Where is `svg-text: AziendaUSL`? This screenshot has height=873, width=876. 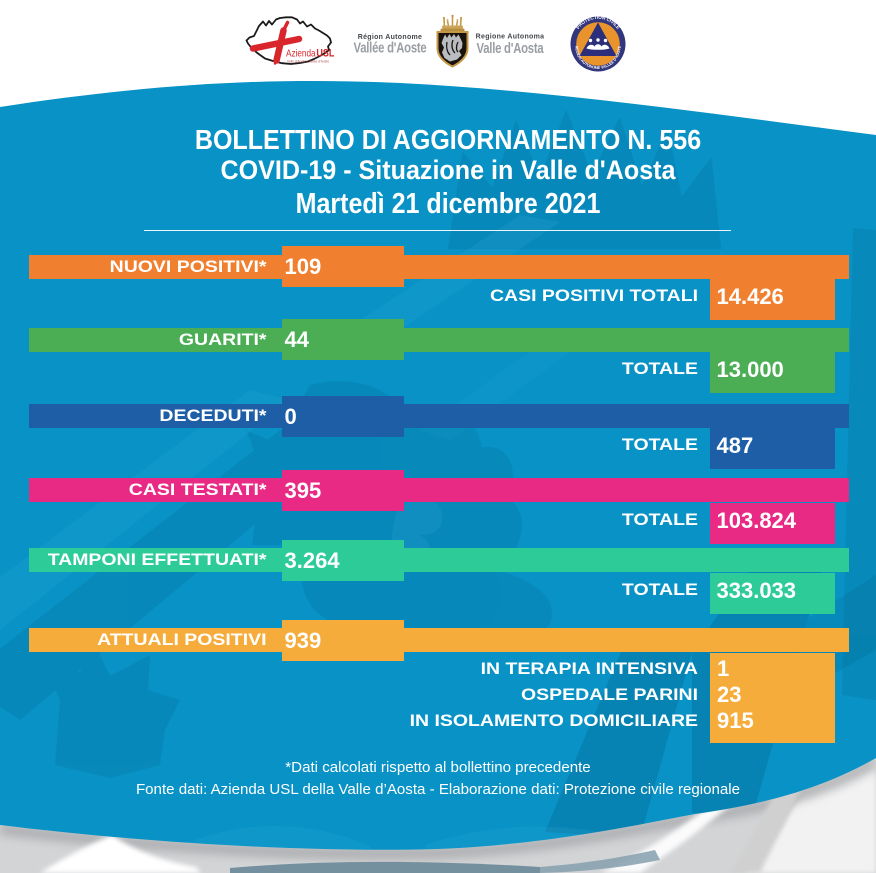 svg-text: AziendaUSL is located at coordinates (310, 54).